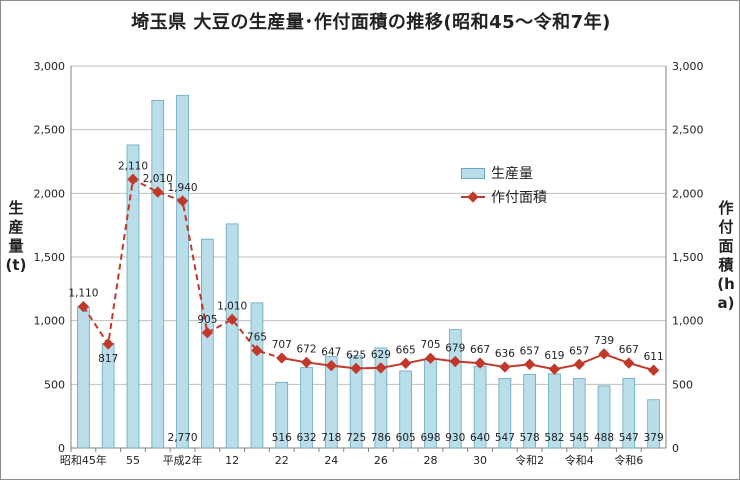  I want to click on line-data-label: 707, so click(282, 345).